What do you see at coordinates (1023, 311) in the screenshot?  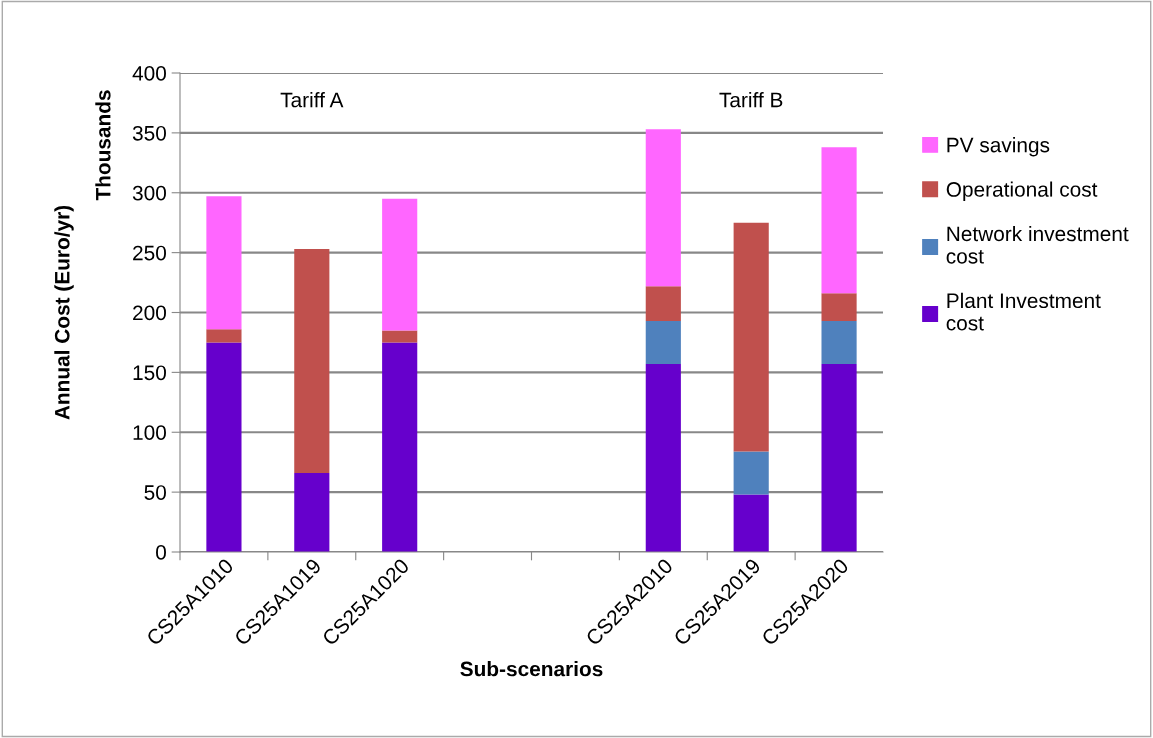 I see `legend-label: Plant Investment cost` at bounding box center [1023, 311].